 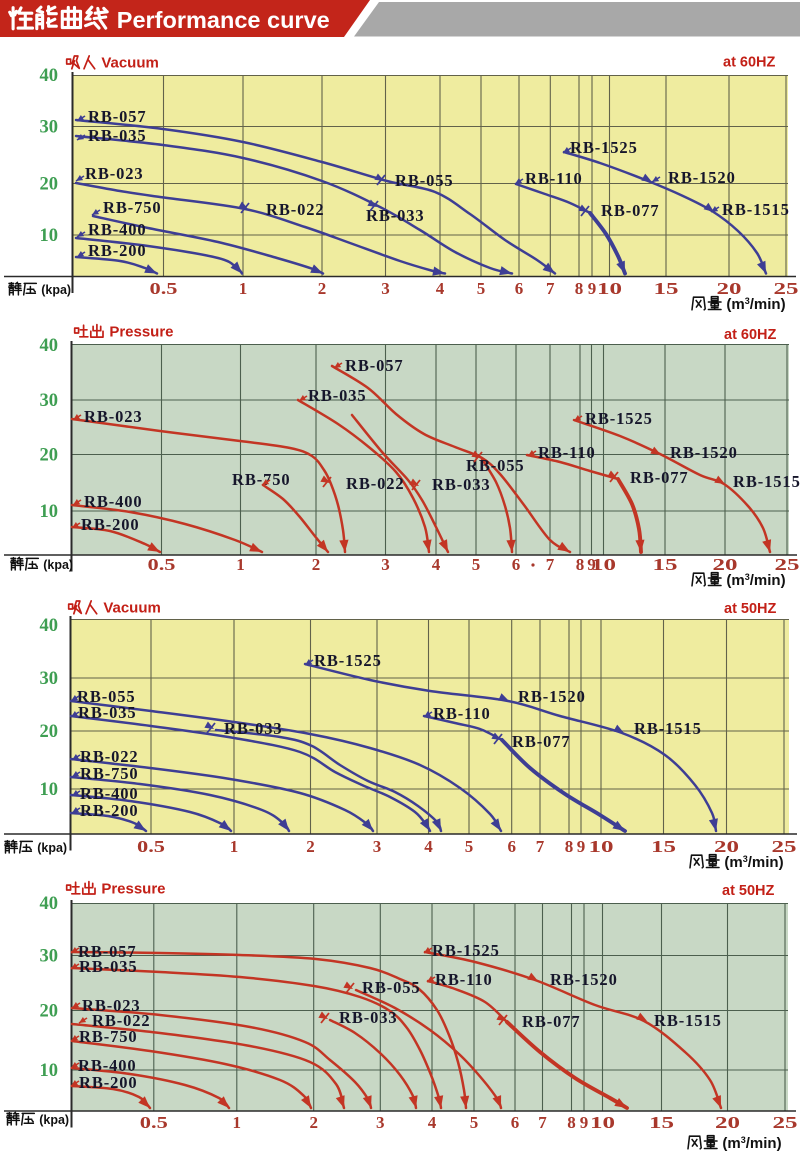 I want to click on svg-text: Pressure, so click(x=133, y=889).